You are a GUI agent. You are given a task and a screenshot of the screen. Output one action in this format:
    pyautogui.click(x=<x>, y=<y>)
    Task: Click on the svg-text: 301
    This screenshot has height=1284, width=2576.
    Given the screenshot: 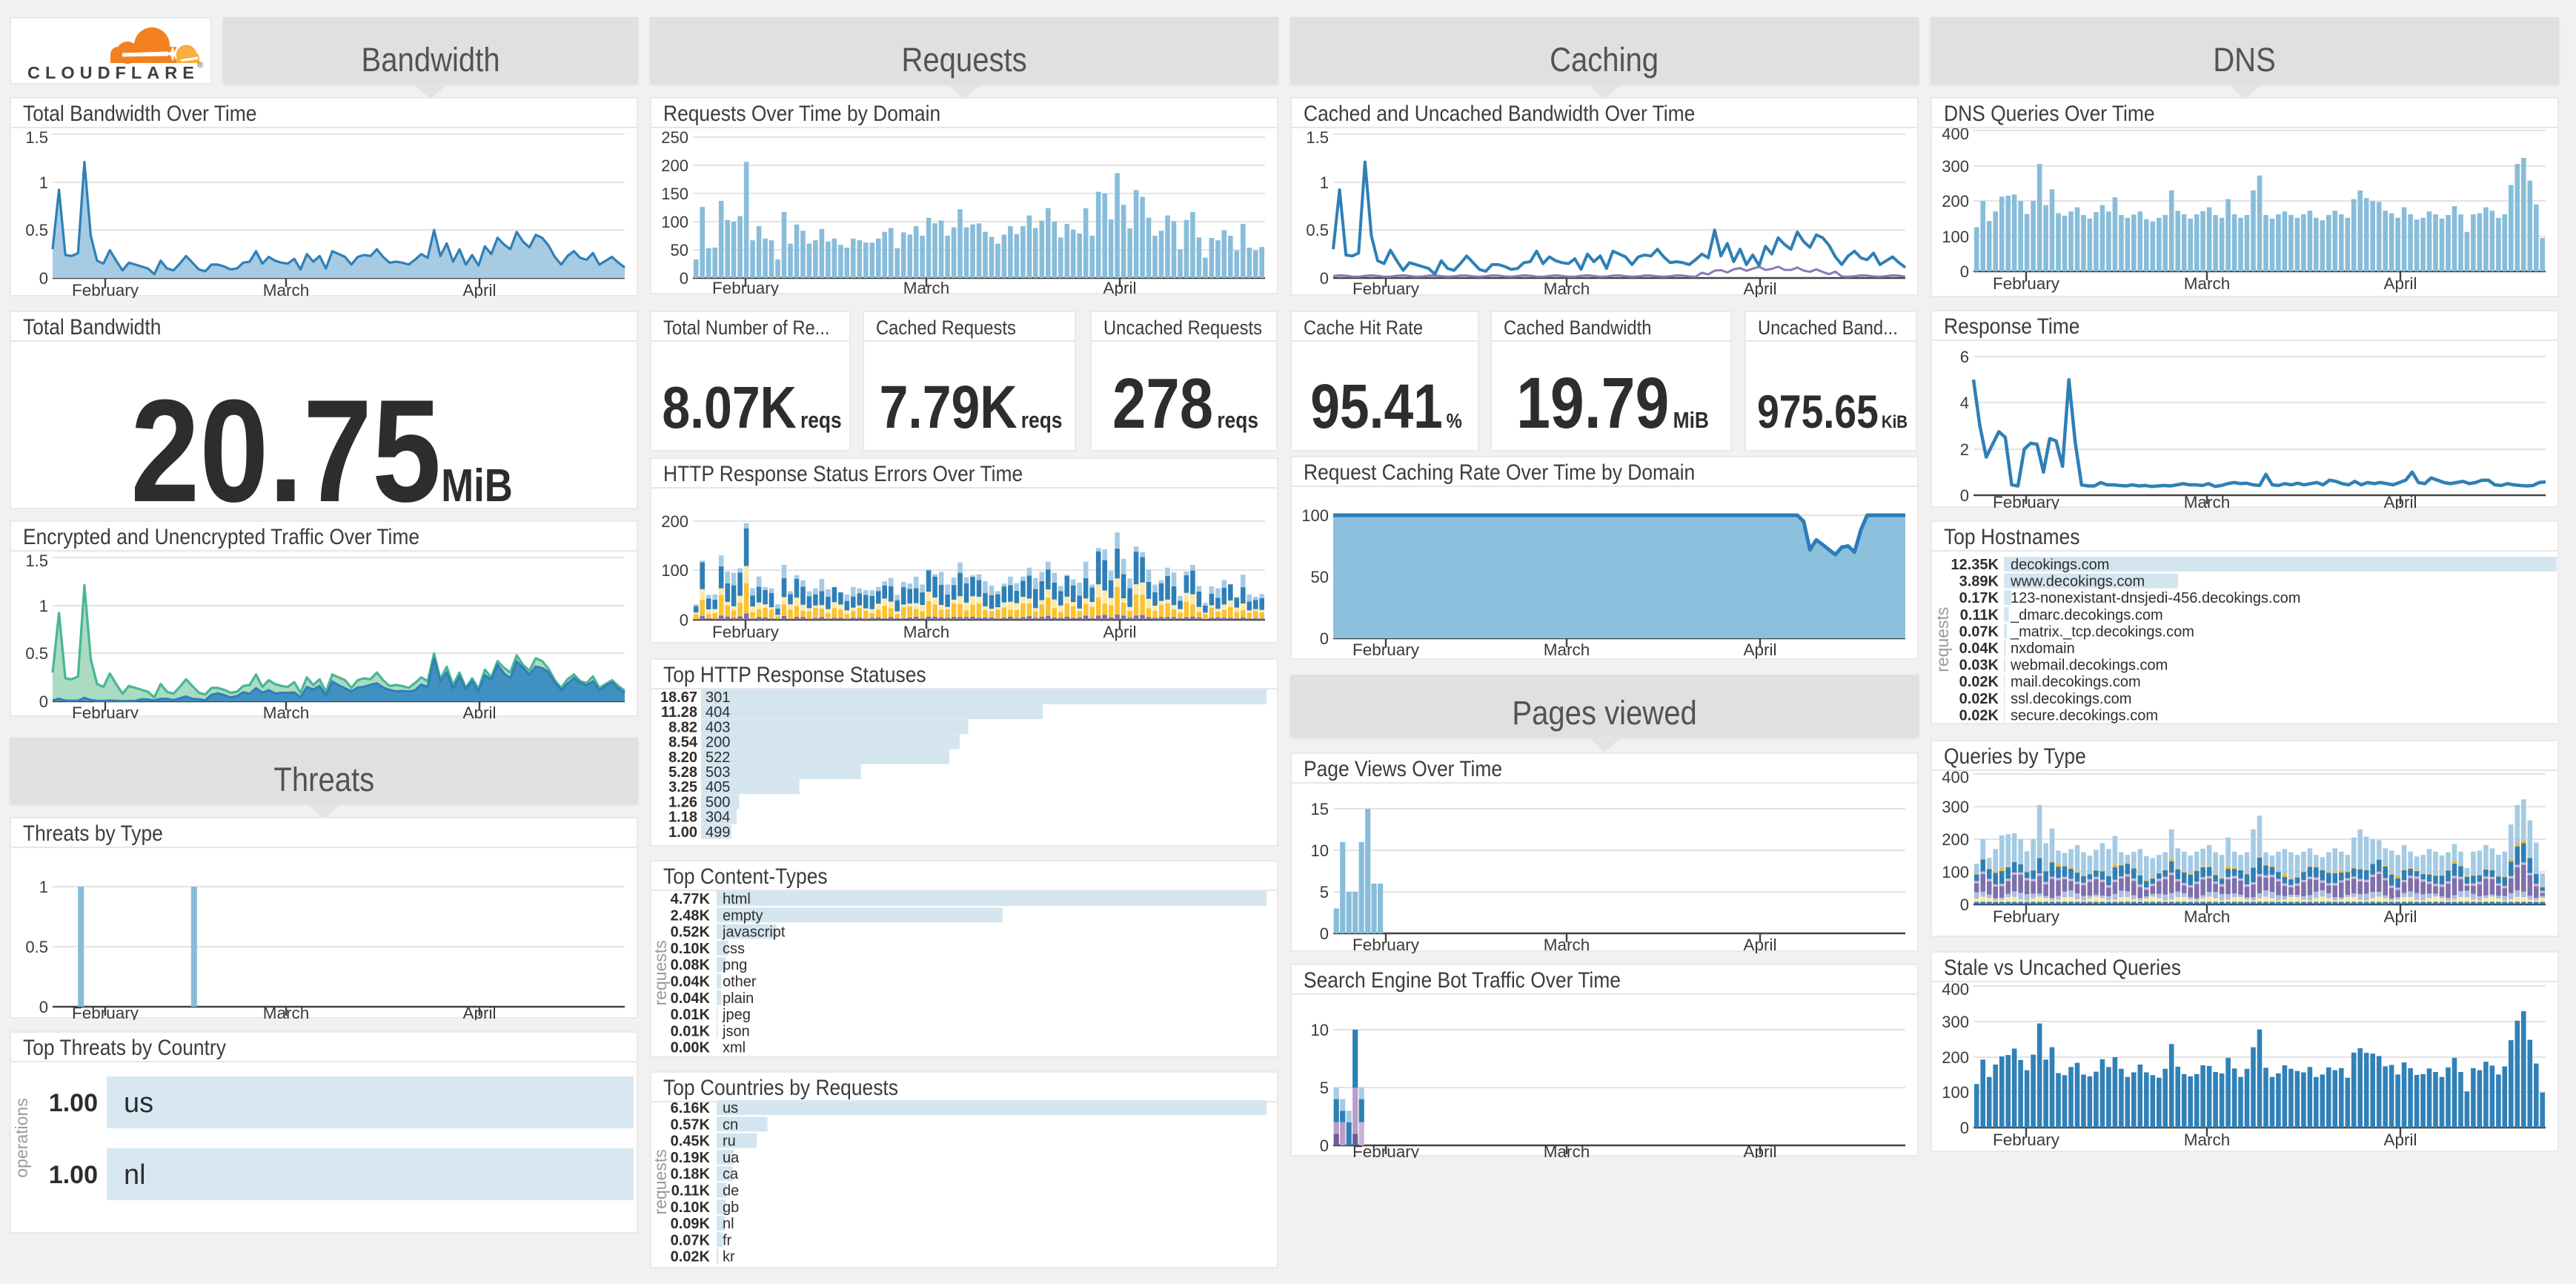 What is the action you would take?
    pyautogui.click(x=718, y=697)
    